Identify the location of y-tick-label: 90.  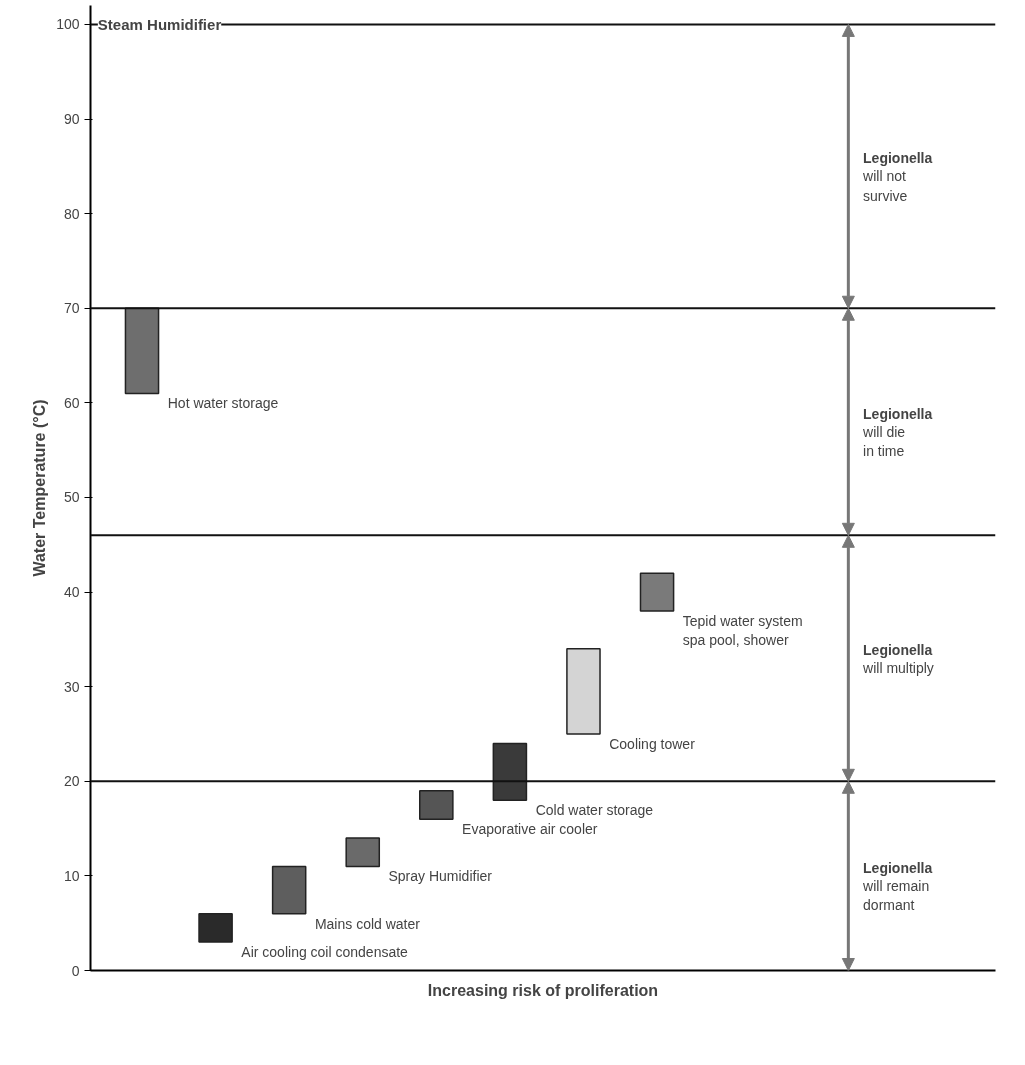
(71, 119).